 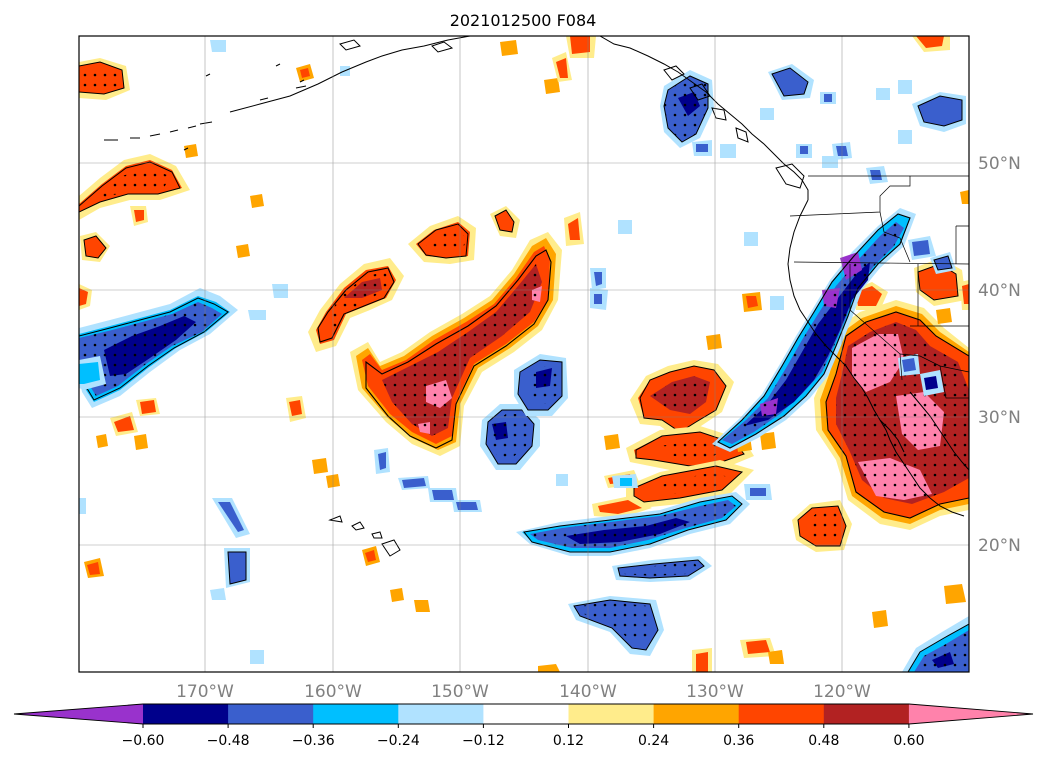 I want to click on lon-label-160w: 160°W, so click(x=333, y=692).